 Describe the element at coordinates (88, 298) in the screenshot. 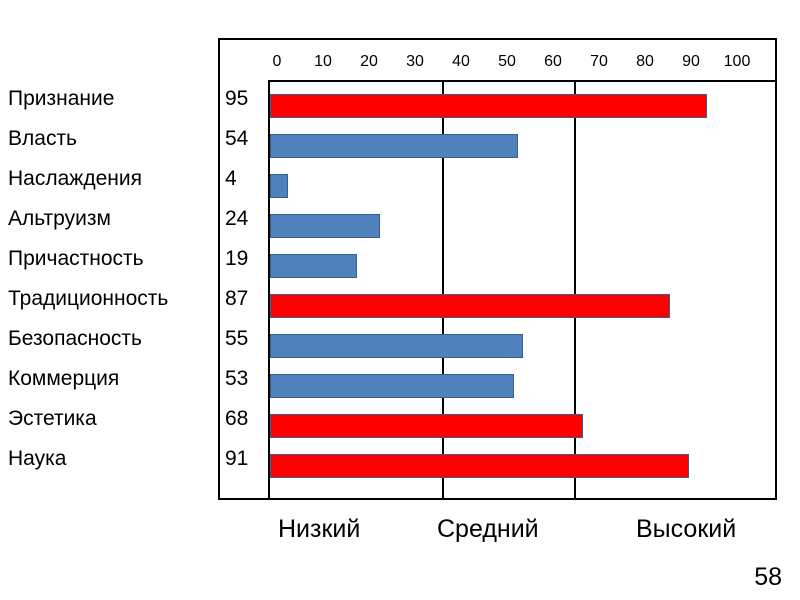

I see `category-label: Традиционность` at that location.